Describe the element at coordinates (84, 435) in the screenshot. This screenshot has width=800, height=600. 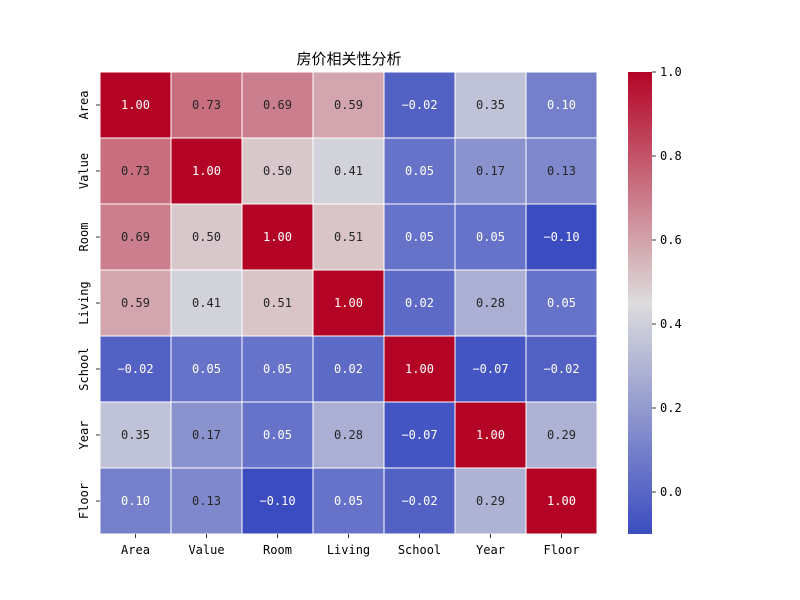
I see `y-tick-label: Year` at that location.